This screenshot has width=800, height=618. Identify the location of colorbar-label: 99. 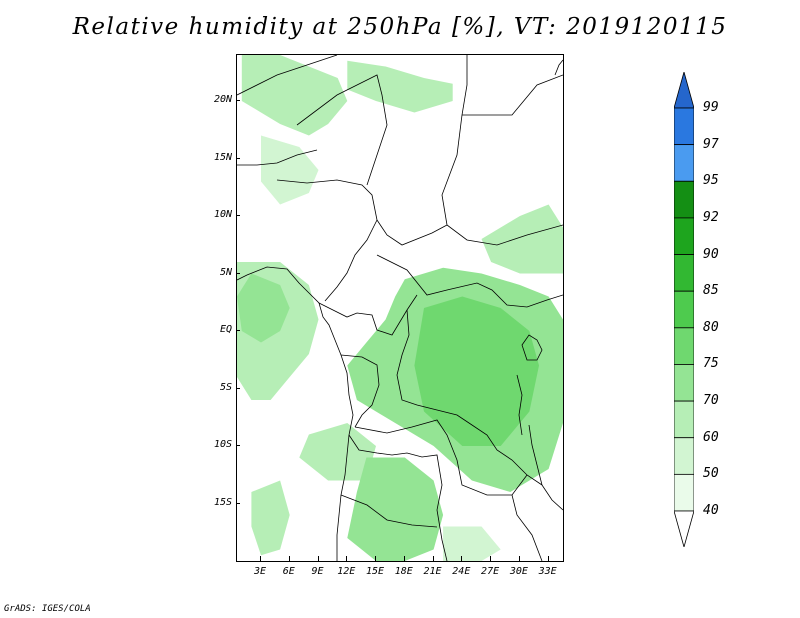
(711, 107).